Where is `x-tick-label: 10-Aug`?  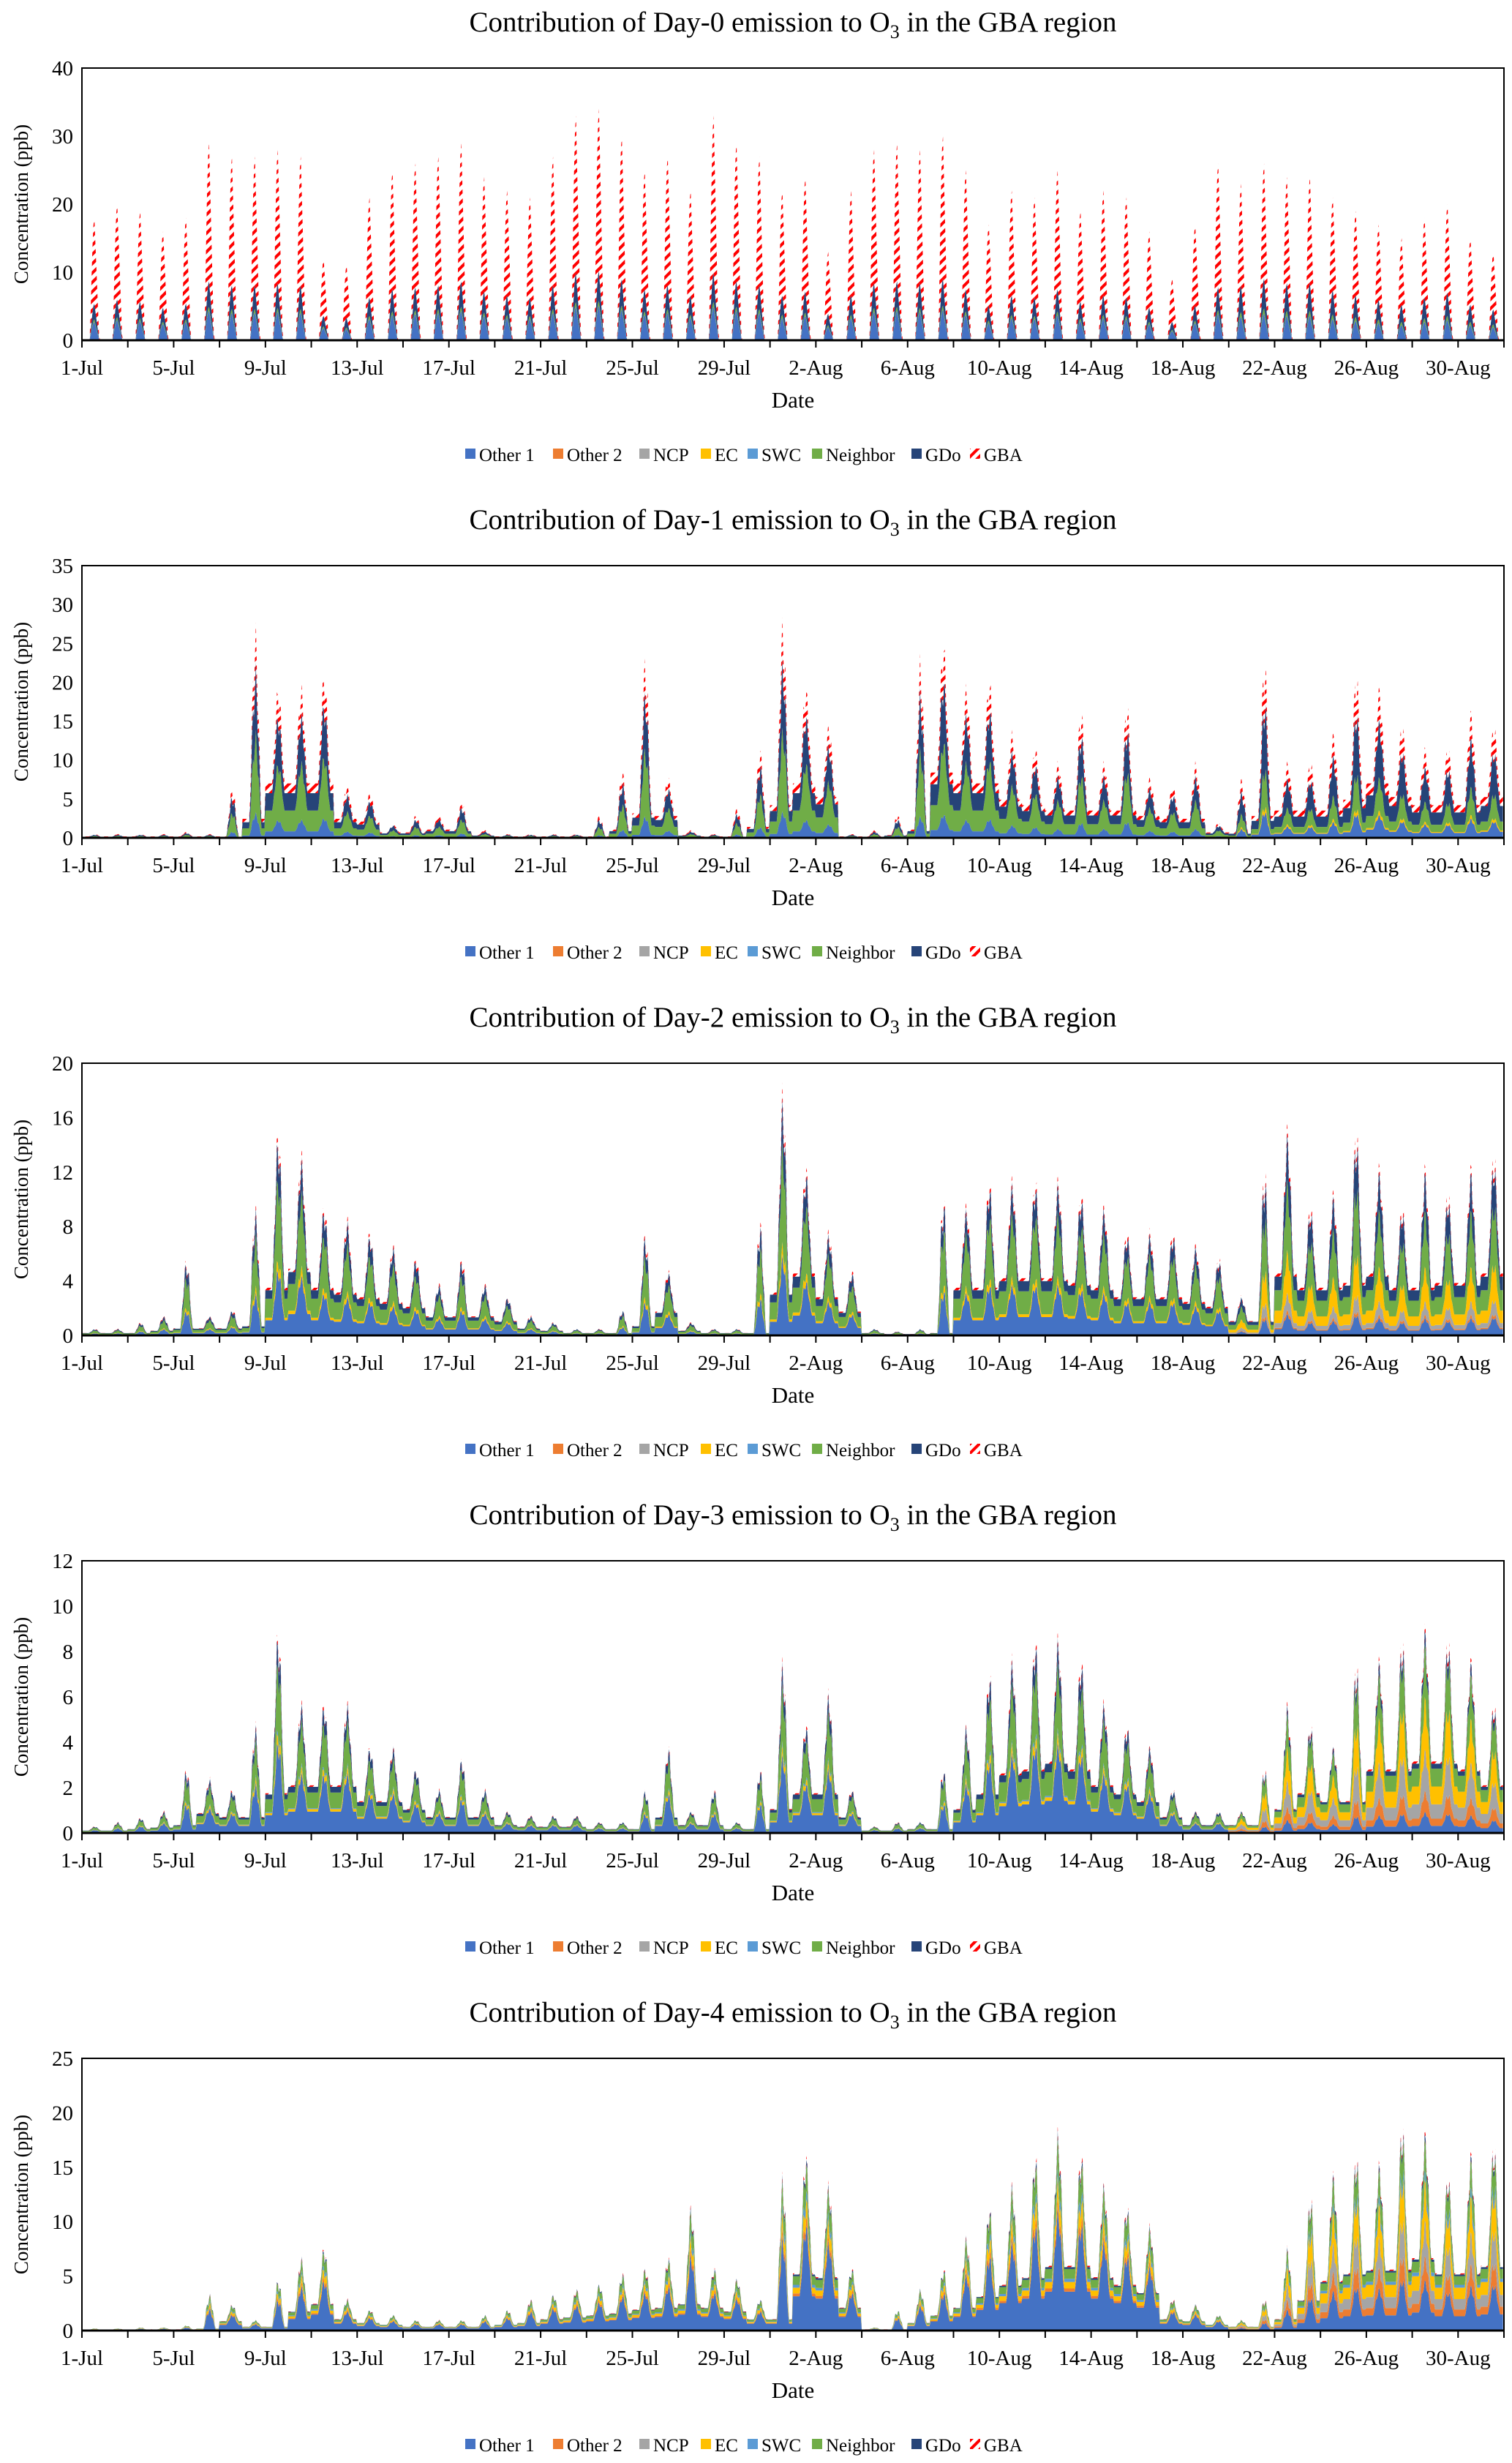 x-tick-label: 10-Aug is located at coordinates (999, 2358).